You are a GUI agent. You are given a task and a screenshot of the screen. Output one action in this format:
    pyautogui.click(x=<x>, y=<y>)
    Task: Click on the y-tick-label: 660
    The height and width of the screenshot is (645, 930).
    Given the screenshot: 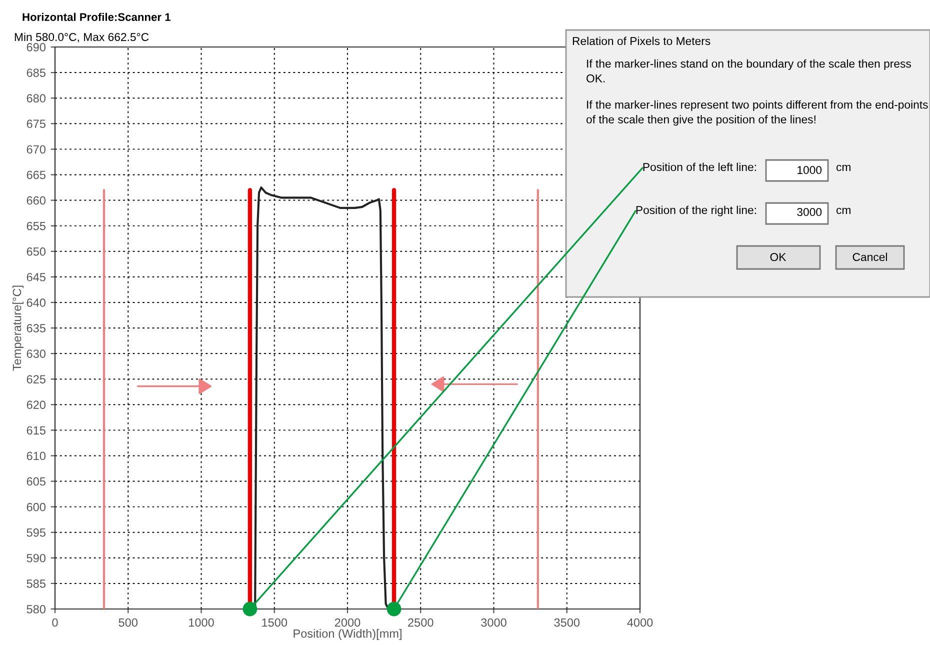 What is the action you would take?
    pyautogui.click(x=36, y=200)
    